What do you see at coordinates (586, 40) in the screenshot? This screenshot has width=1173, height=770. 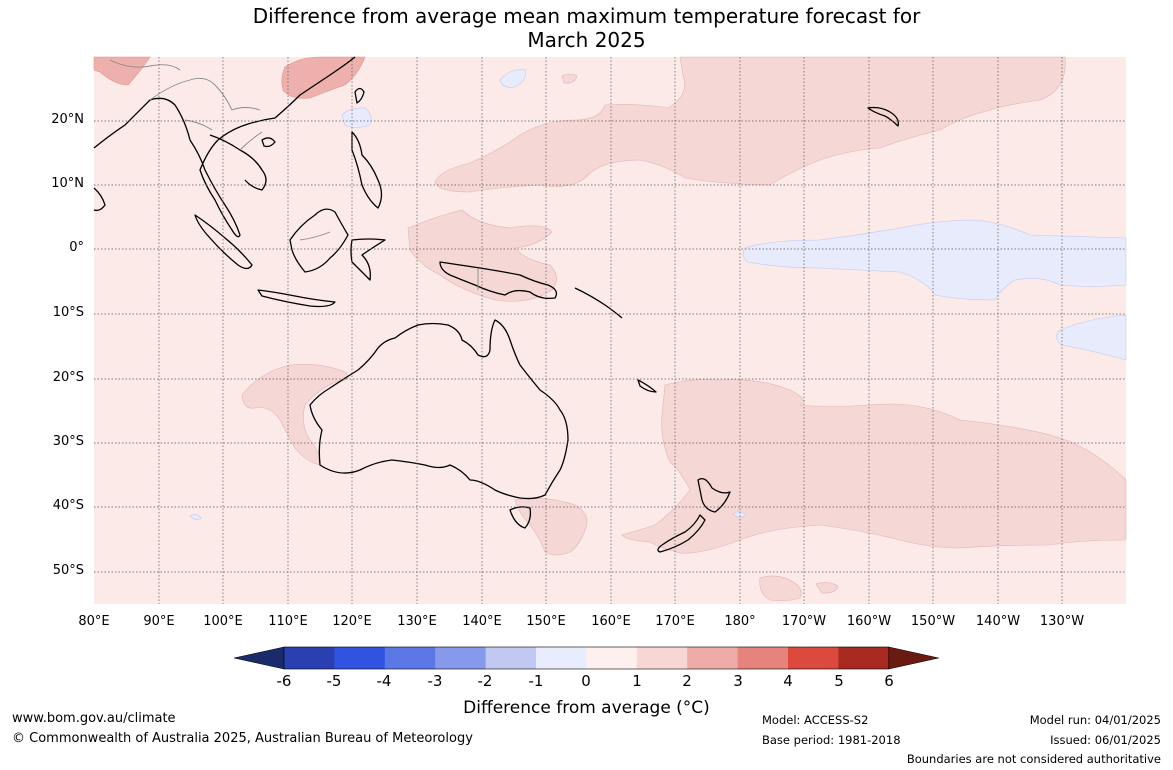 I see `title-line-2: March 2025` at bounding box center [586, 40].